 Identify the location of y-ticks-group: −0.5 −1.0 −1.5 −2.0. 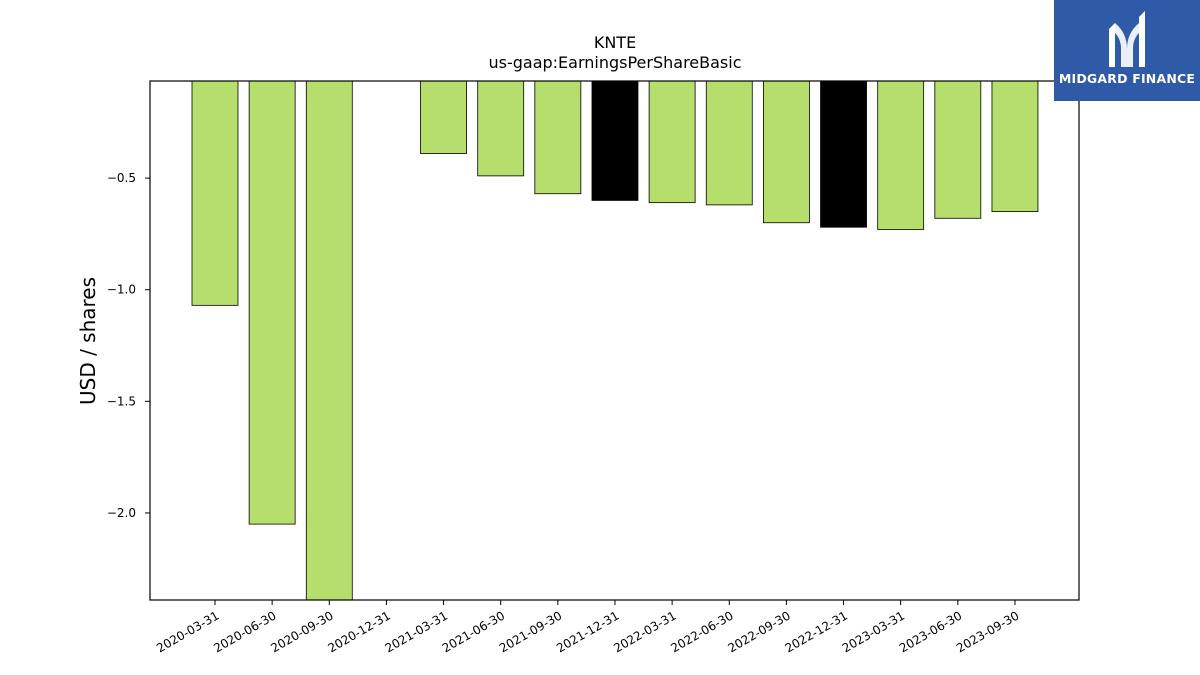
(128, 345).